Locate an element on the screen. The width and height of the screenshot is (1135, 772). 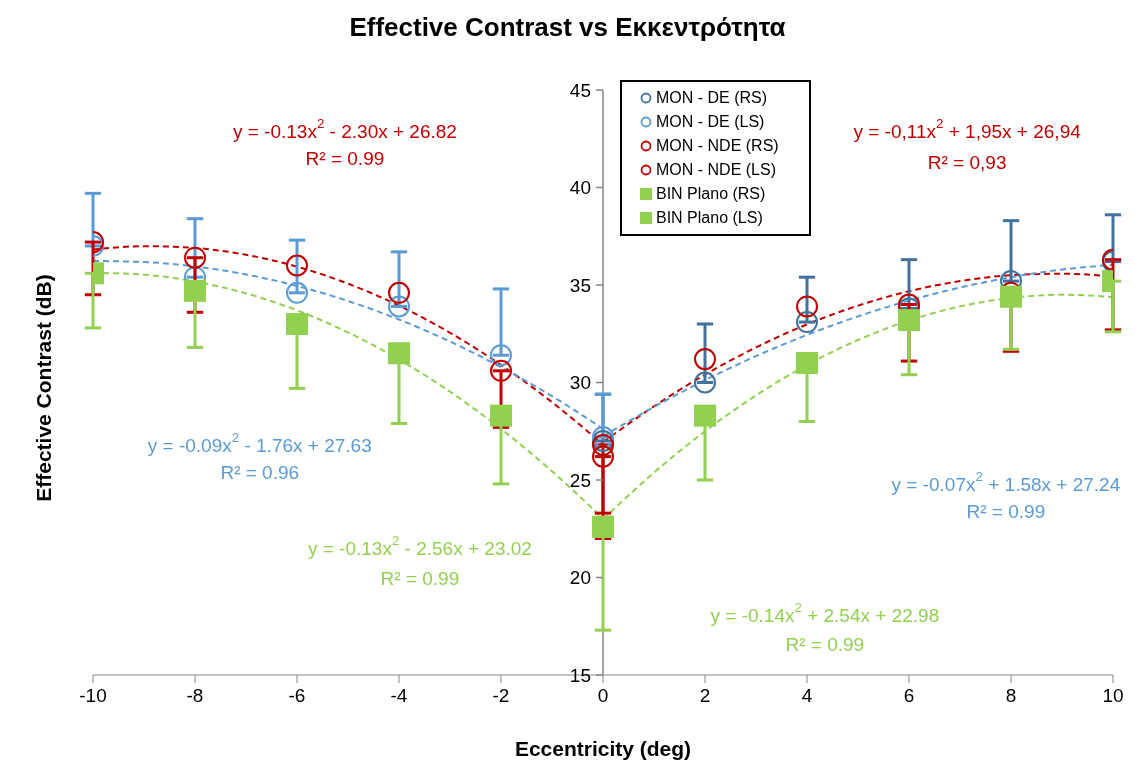
annotation: R² = 0.96 is located at coordinates (260, 472).